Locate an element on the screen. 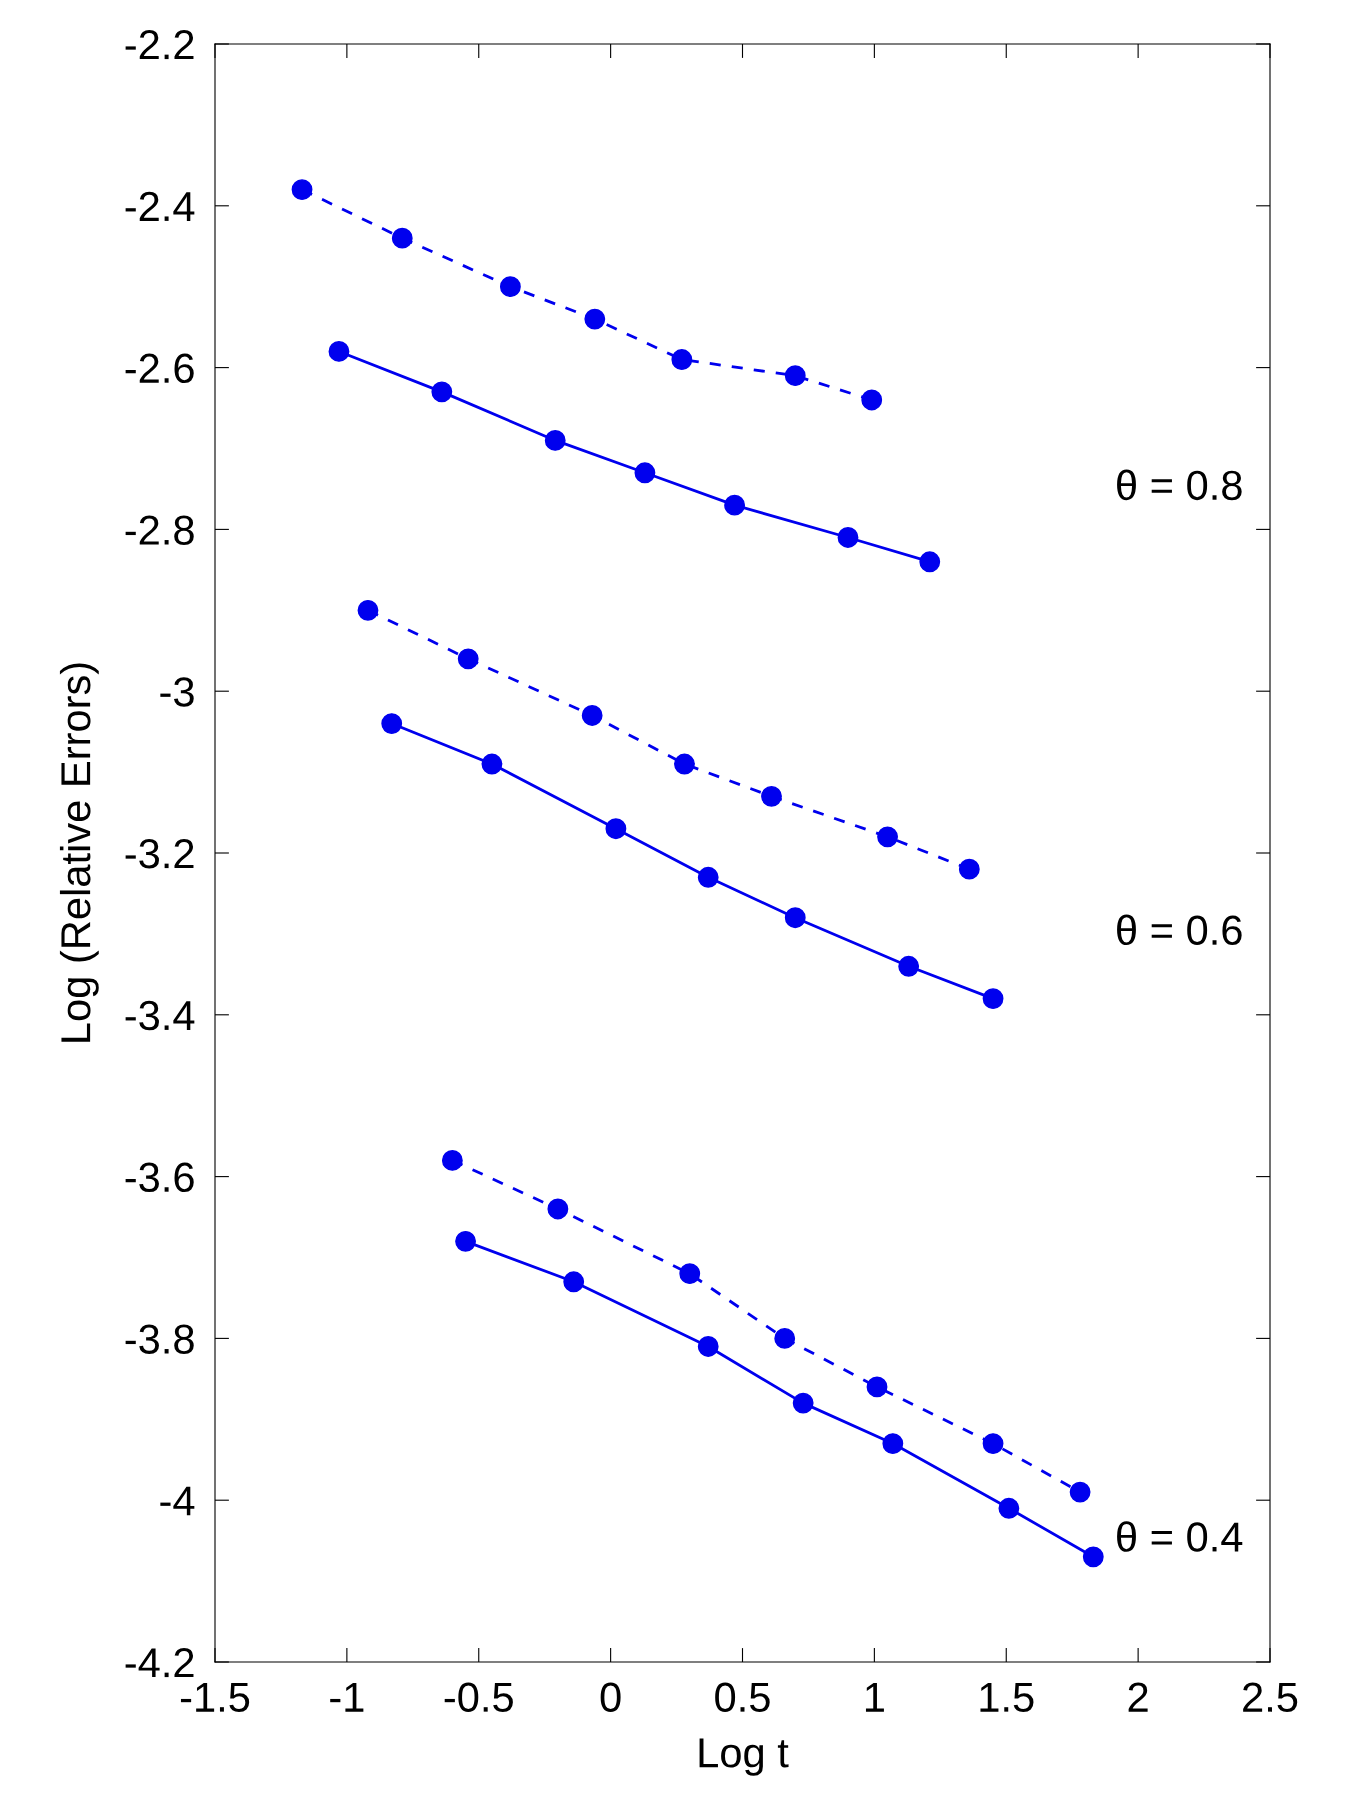 Image resolution: width=1350 pixels, height=1805 pixels. y-tick-label: -2.4 is located at coordinates (160, 206).